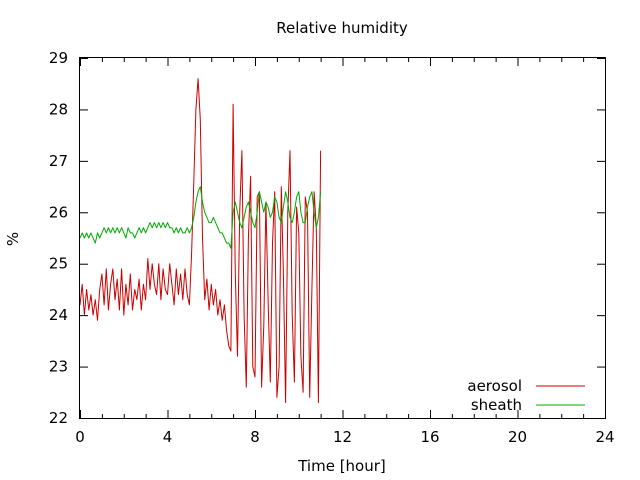 The height and width of the screenshot is (480, 640). What do you see at coordinates (200, 217) in the screenshot?
I see `series-line-sheath` at bounding box center [200, 217].